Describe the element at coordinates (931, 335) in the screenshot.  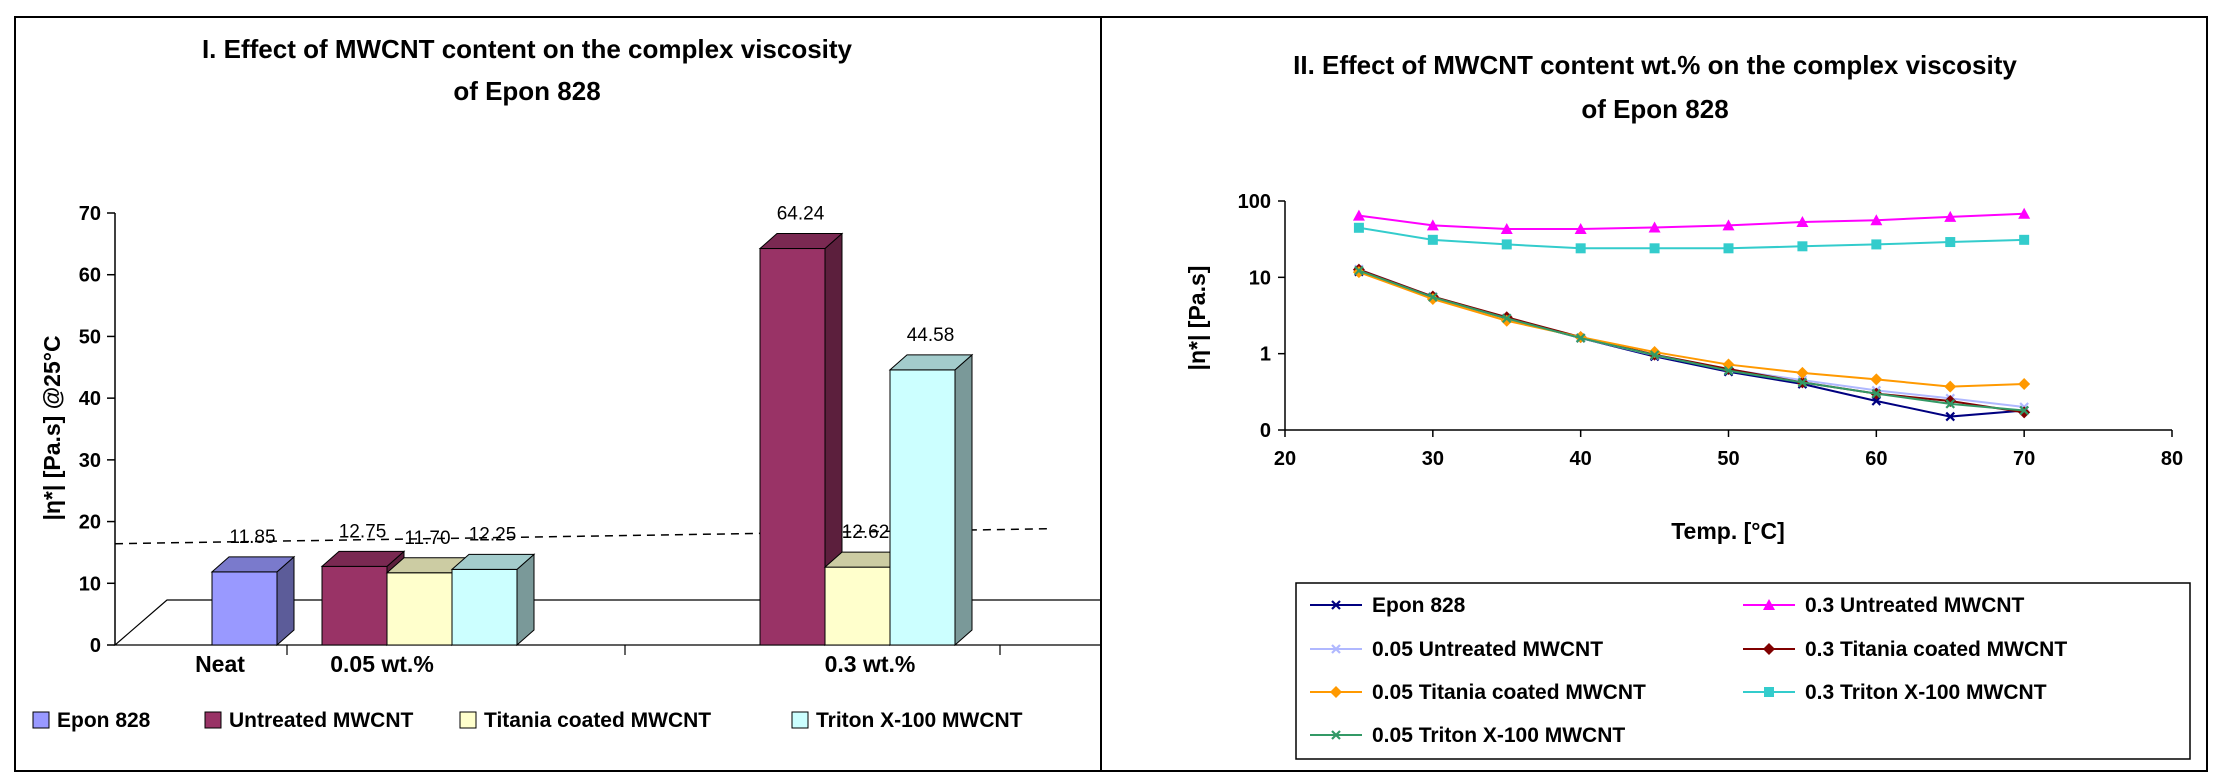
I see `bar-value-label: 44.58` at that location.